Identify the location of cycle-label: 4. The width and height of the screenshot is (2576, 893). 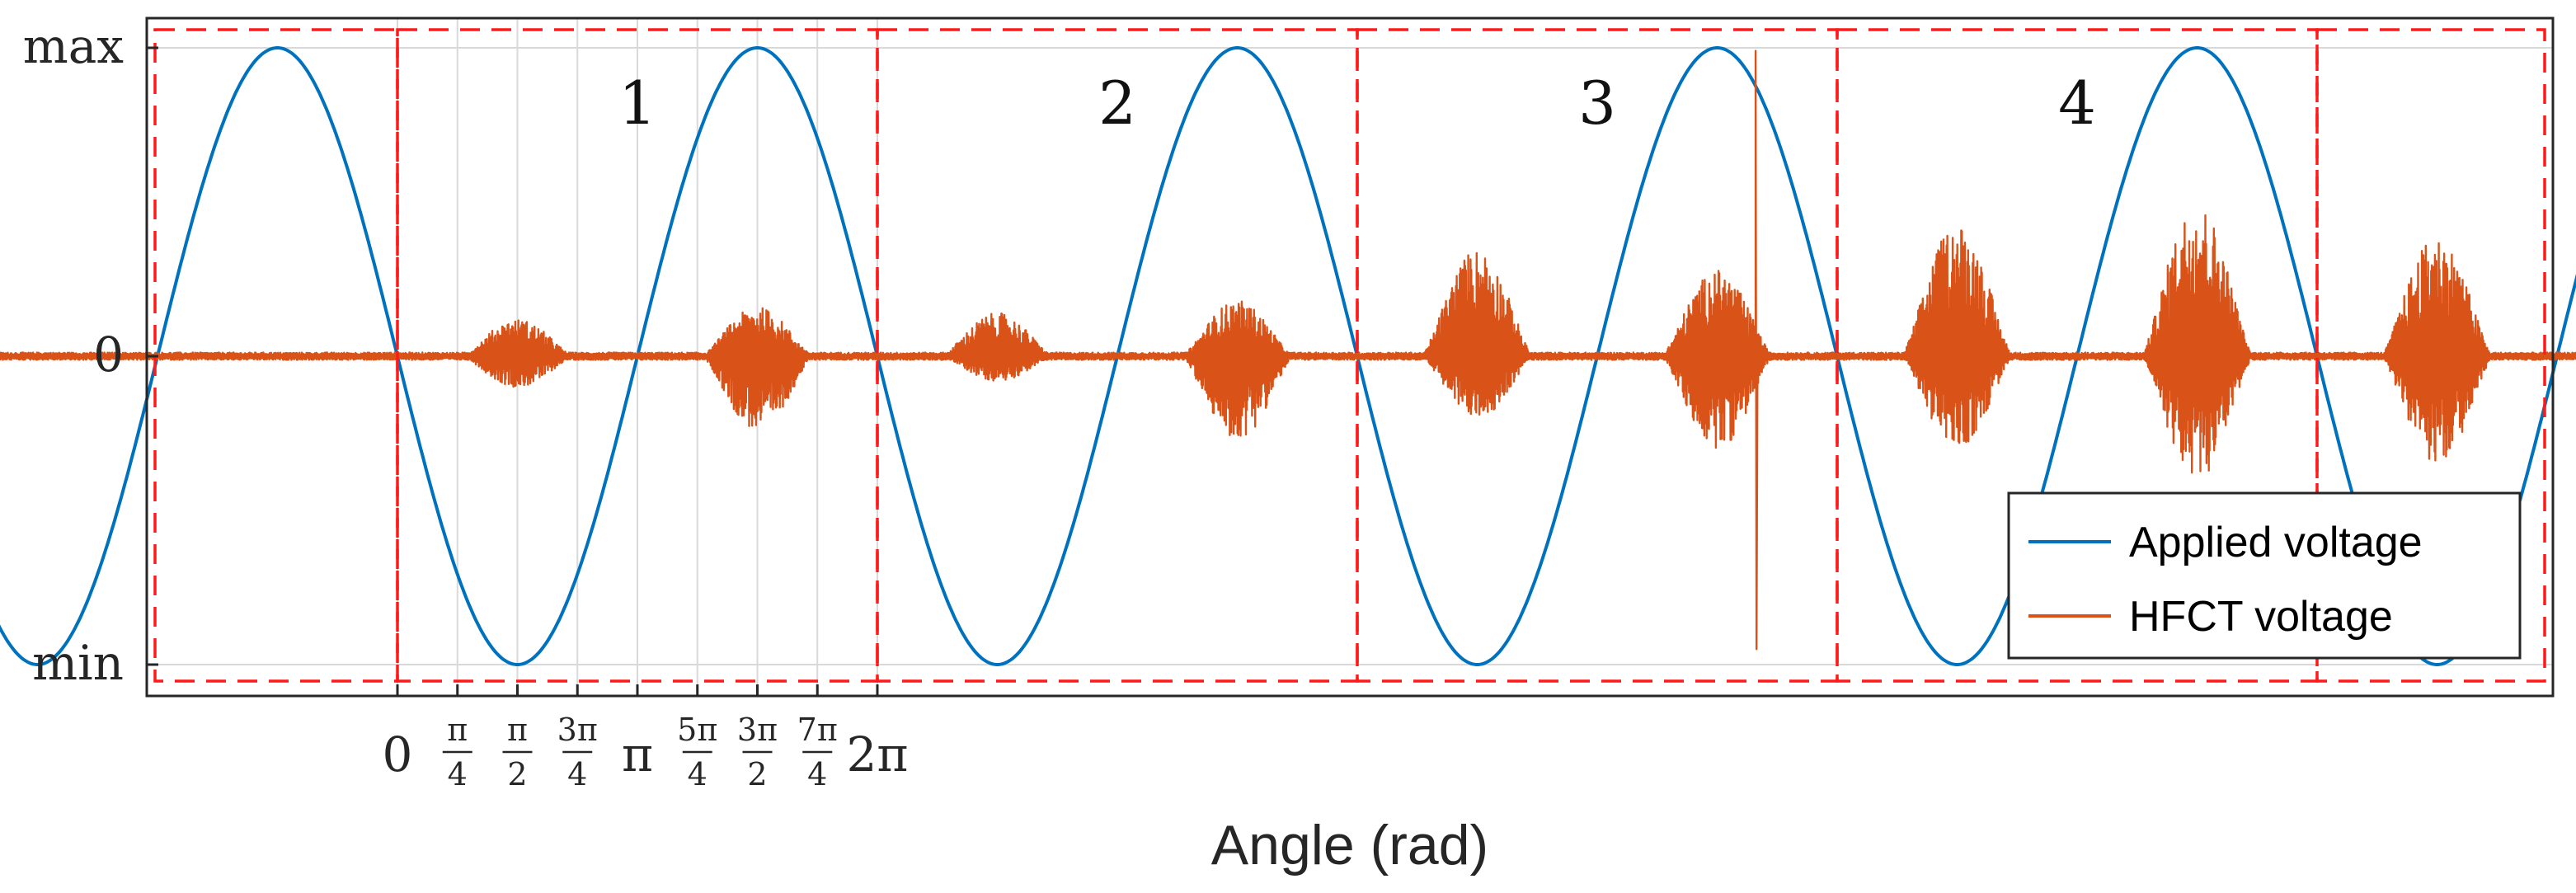
(2077, 103).